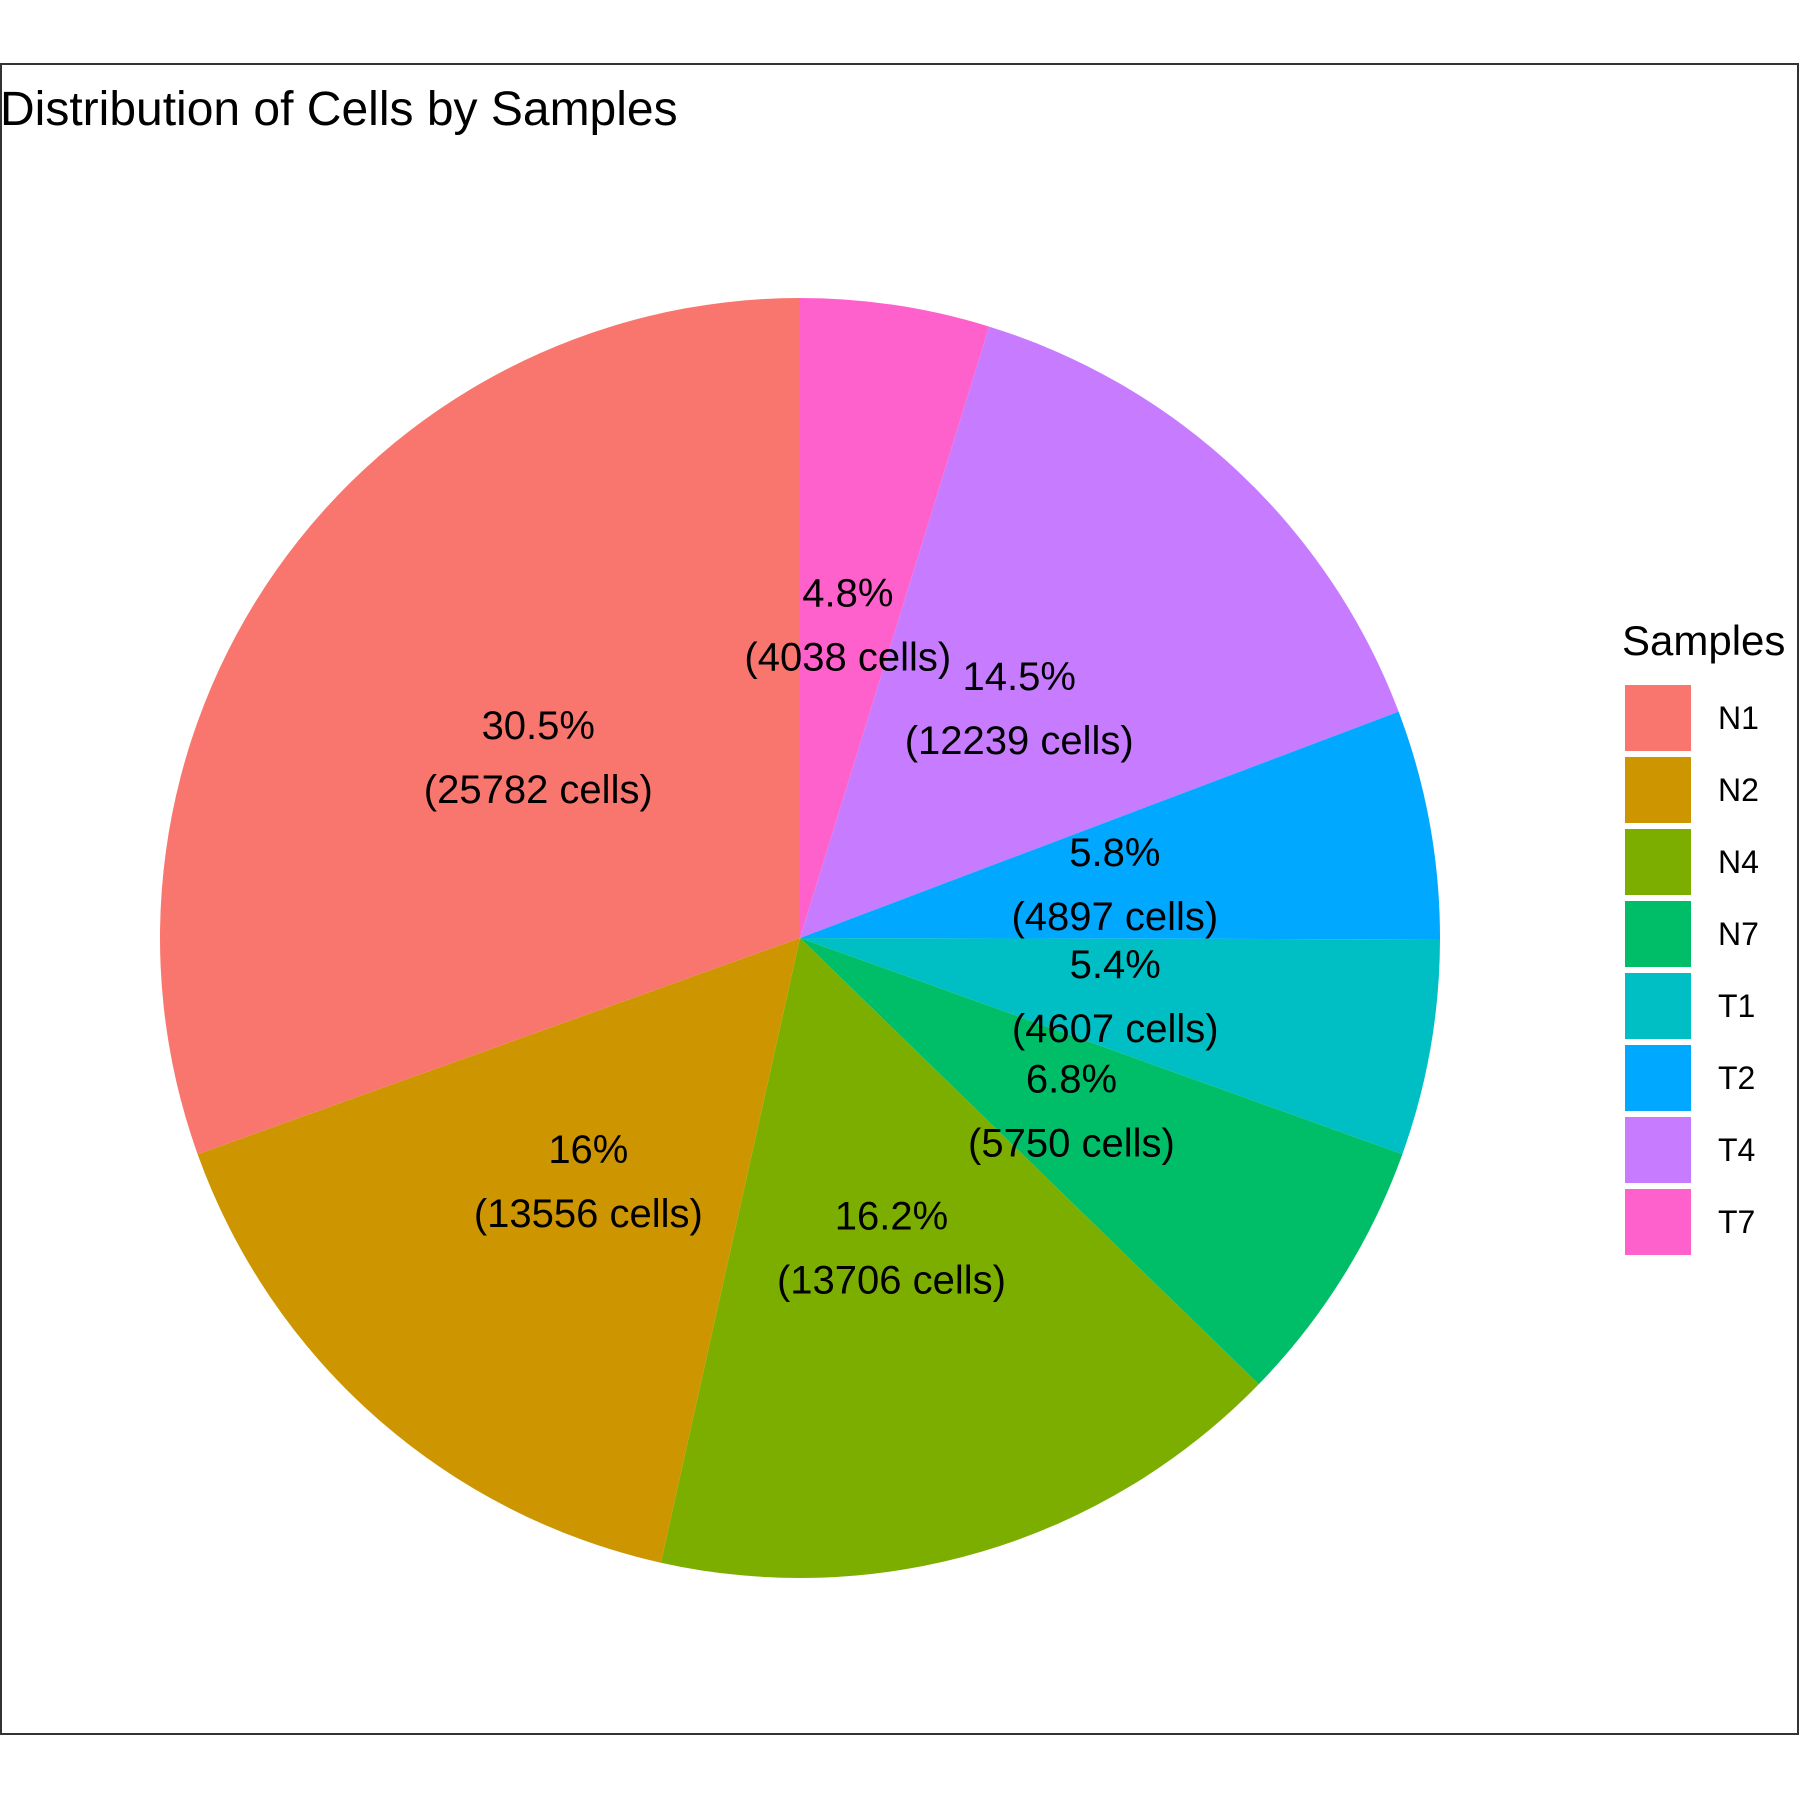  Describe the element at coordinates (895, 618) in the screenshot. I see `pie-slice-t7` at that location.